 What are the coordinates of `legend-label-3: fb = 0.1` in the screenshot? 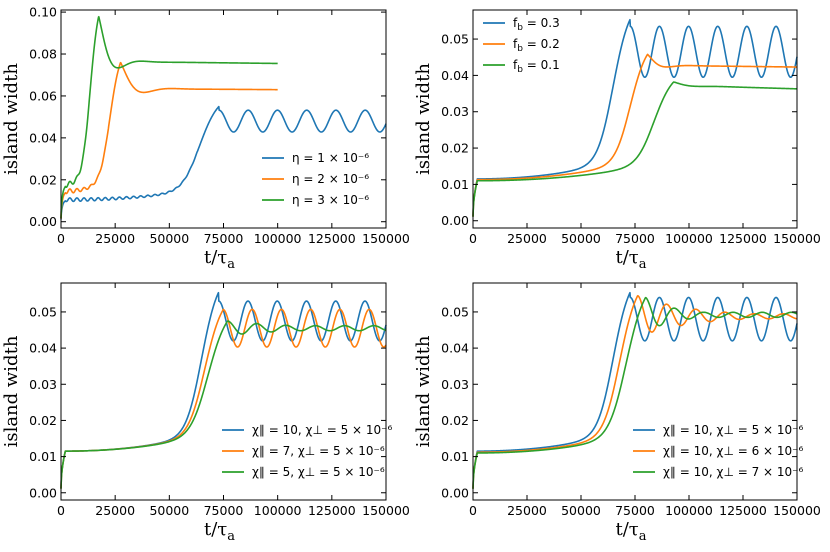 It's located at (536, 66).